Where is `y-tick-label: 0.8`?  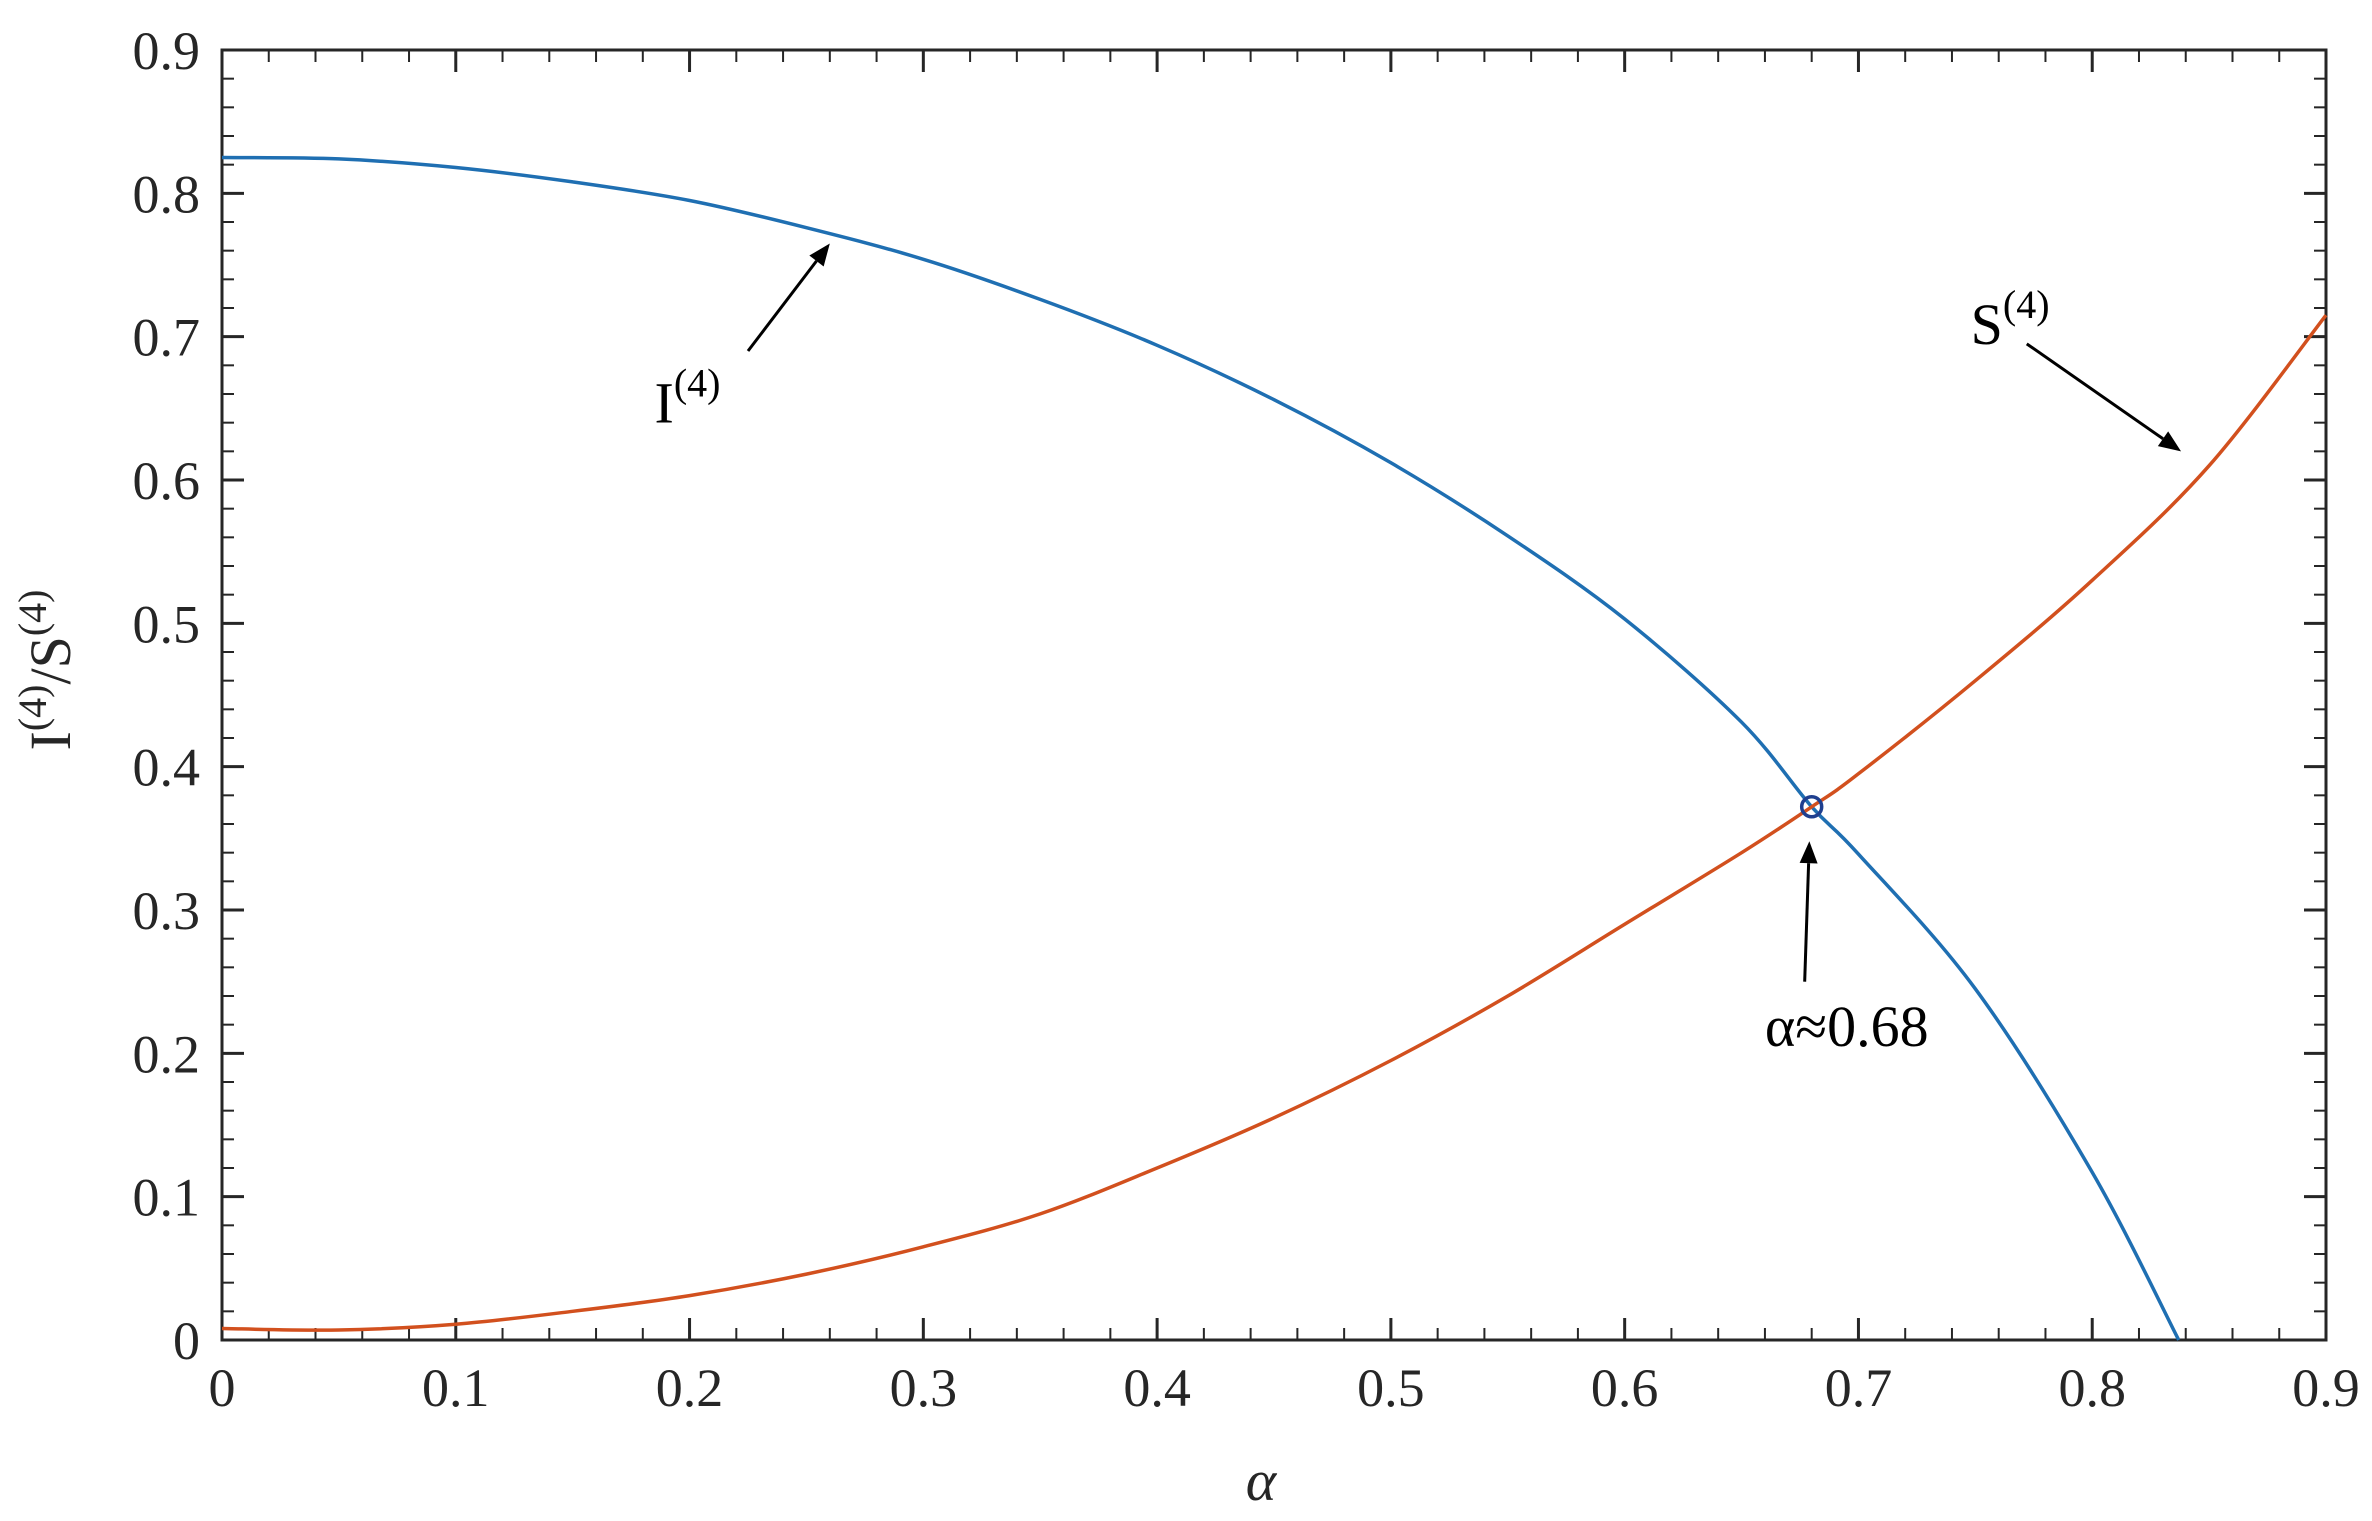
y-tick-label: 0.8 is located at coordinates (167, 194).